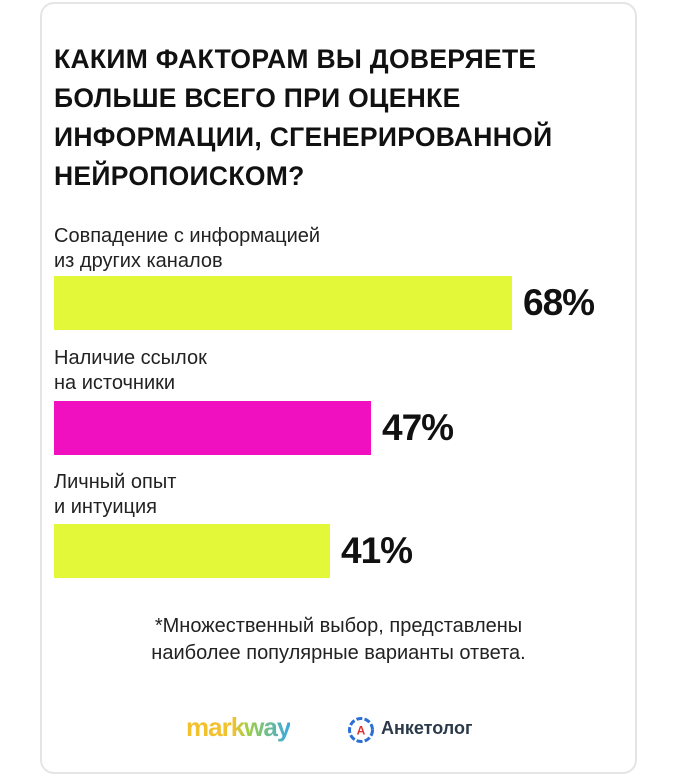 The width and height of the screenshot is (680, 778). Describe the element at coordinates (238, 727) in the screenshot. I see `markway-logo: markway` at that location.